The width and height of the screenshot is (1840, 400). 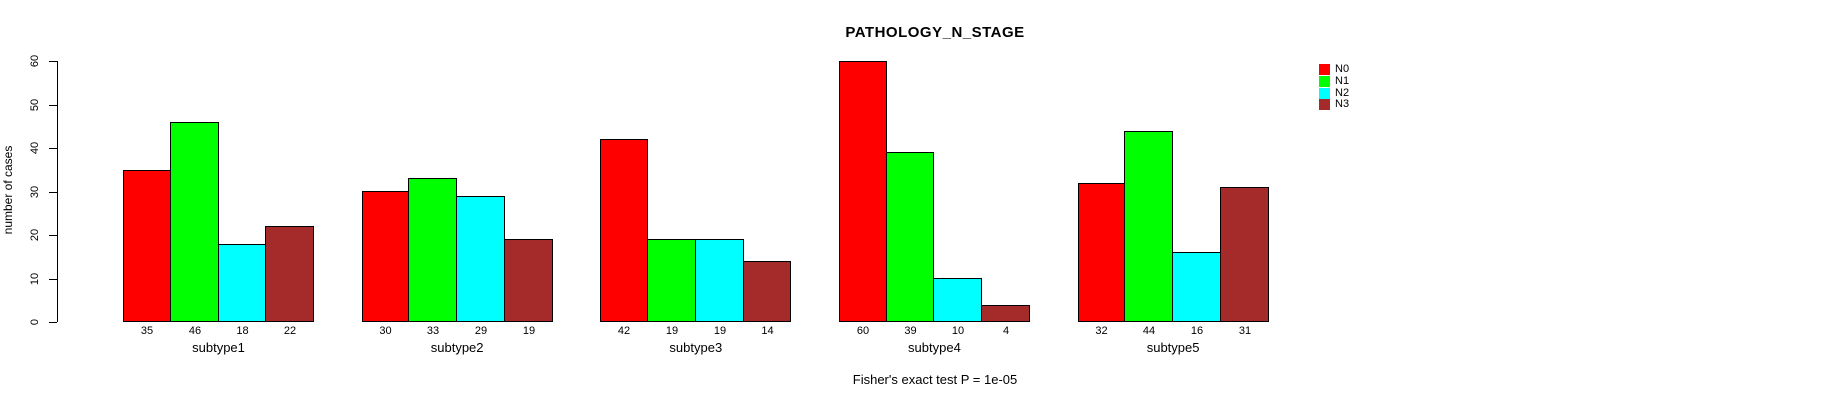 I want to click on bar-value-subtype2-N2: 29, so click(x=481, y=331).